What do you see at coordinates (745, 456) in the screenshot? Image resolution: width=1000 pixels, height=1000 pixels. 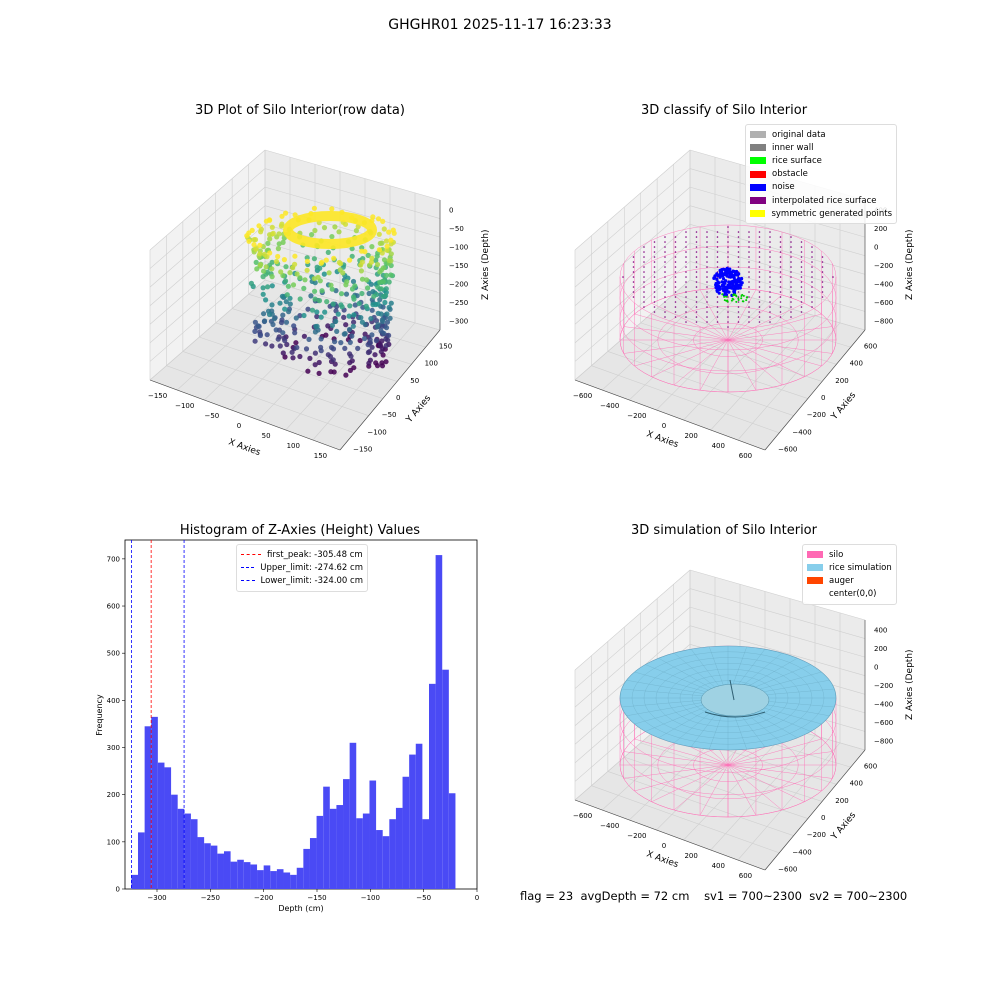 I see `x-tick-label: 600` at bounding box center [745, 456].